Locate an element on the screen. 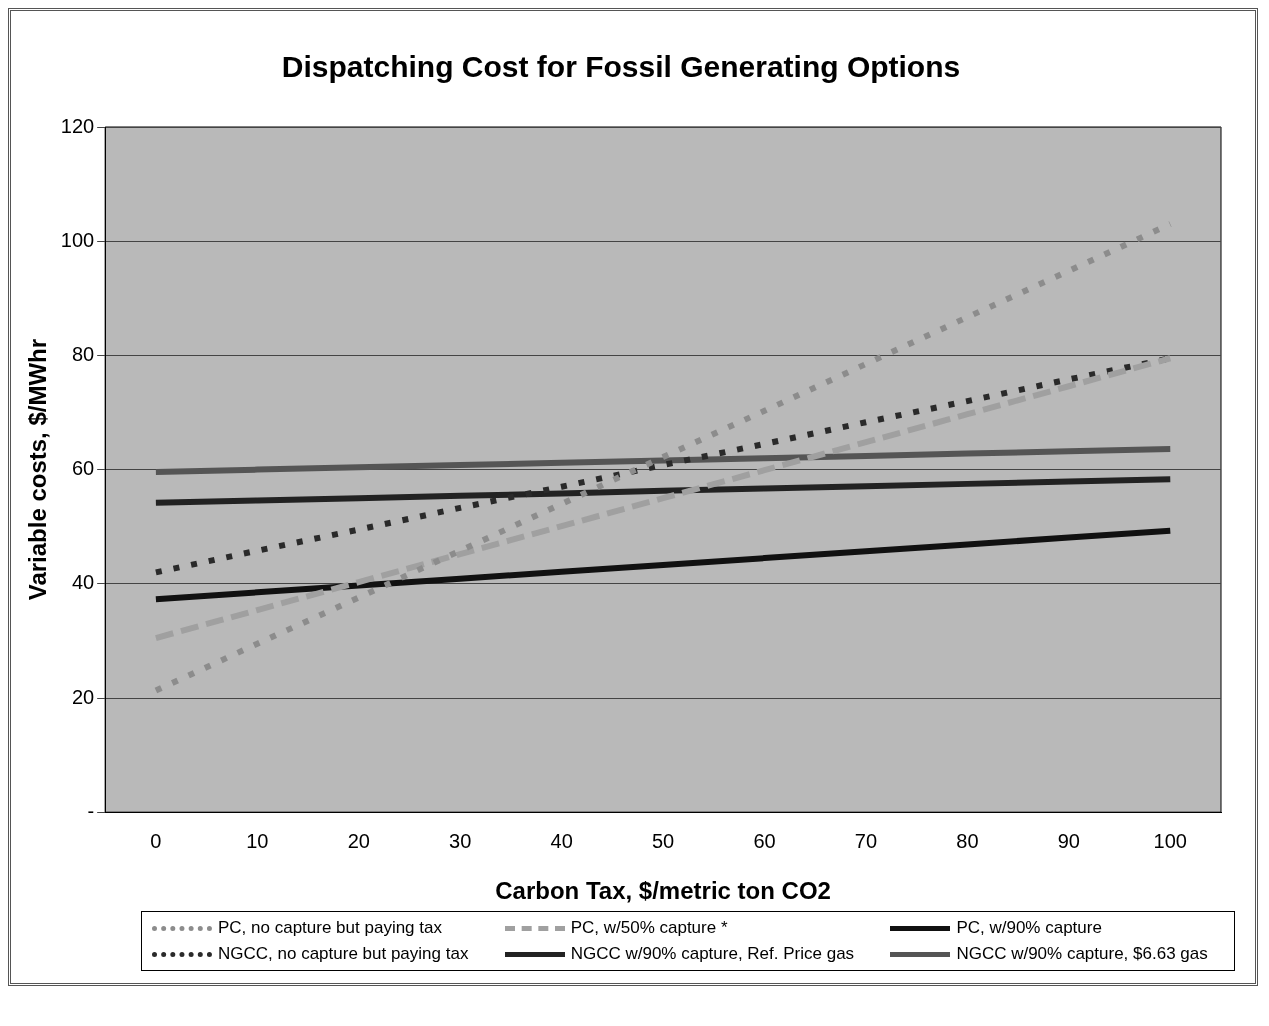  y-tick-label: 120 is located at coordinates (77, 125).